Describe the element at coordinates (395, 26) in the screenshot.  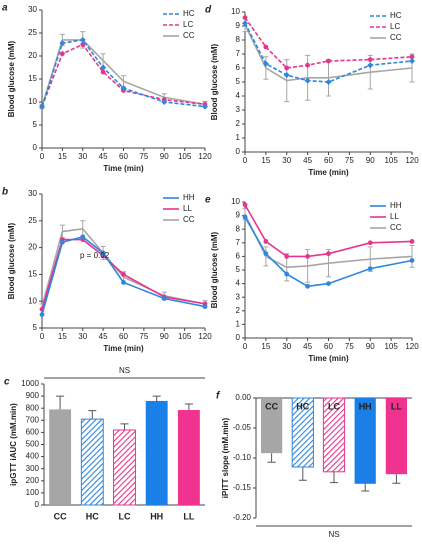
I see `legend-label: LC` at that location.